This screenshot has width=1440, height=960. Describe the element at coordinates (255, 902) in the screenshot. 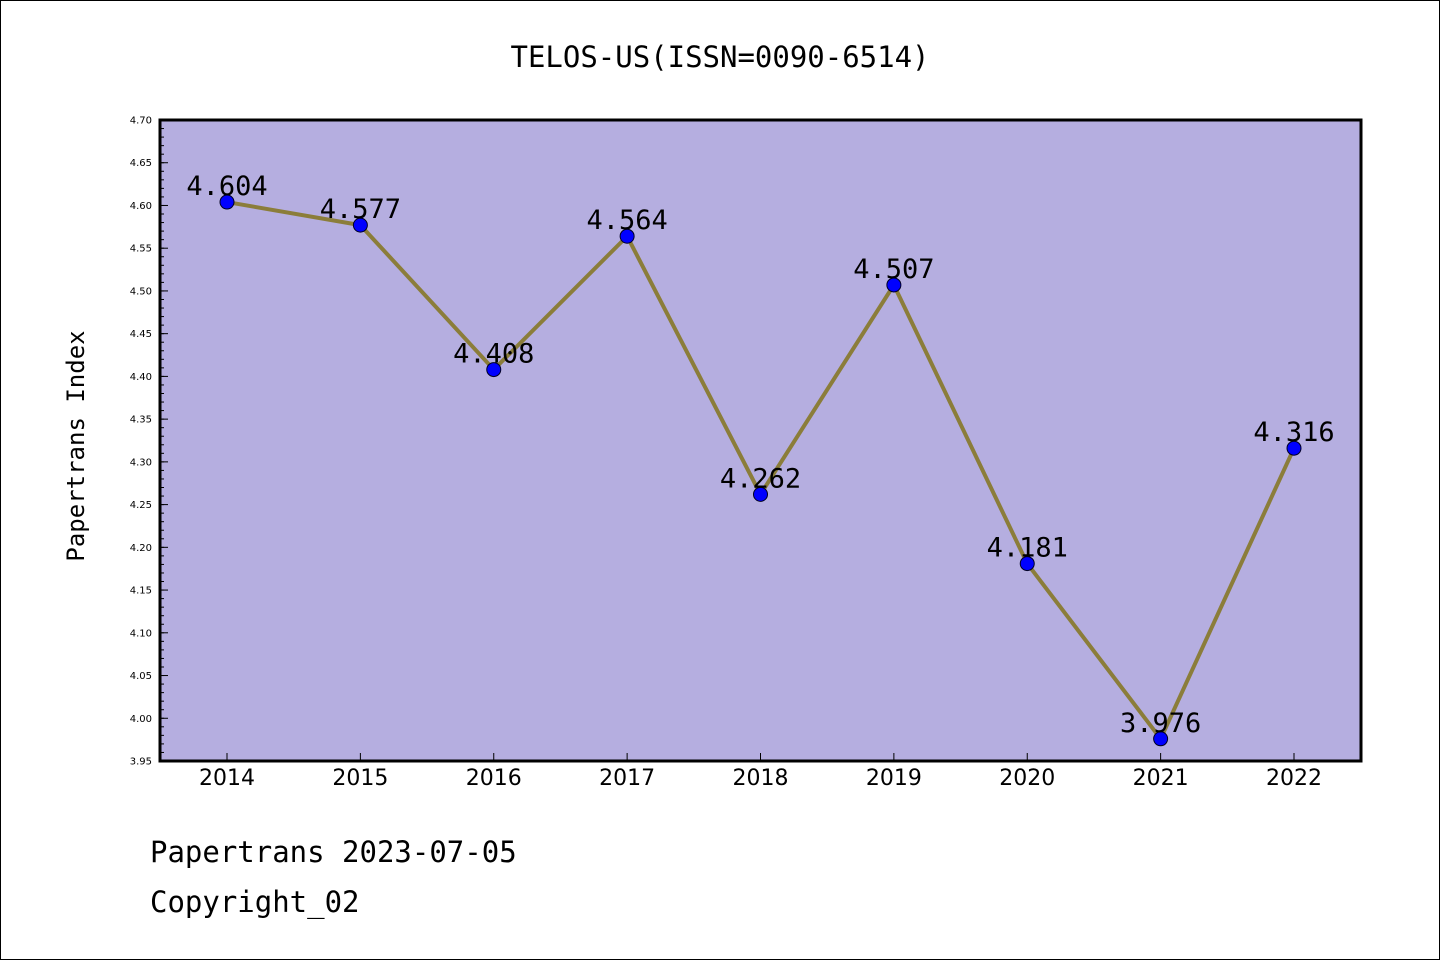

I see `footer-copyright: Copyright_02` at that location.